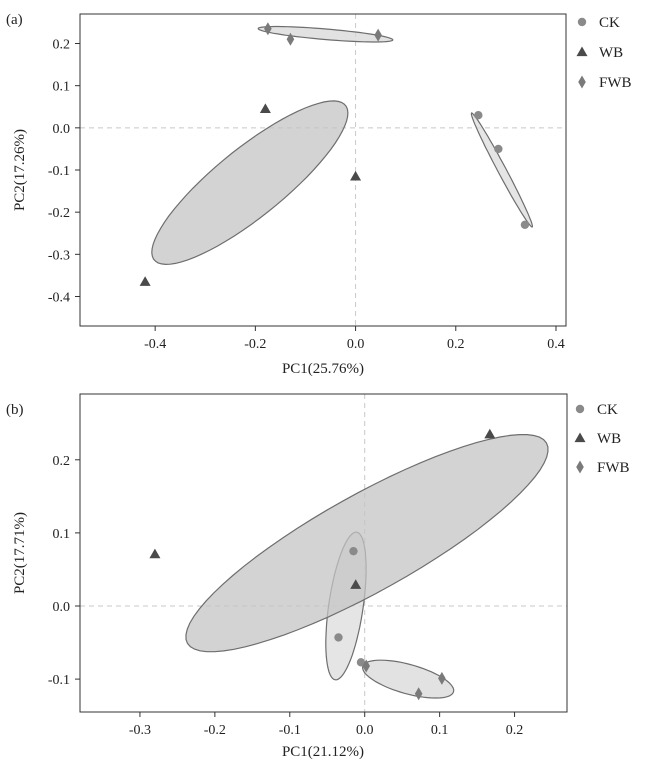 The width and height of the screenshot is (646, 762). What do you see at coordinates (14, 20) in the screenshot?
I see `panel-label: (a)` at bounding box center [14, 20].